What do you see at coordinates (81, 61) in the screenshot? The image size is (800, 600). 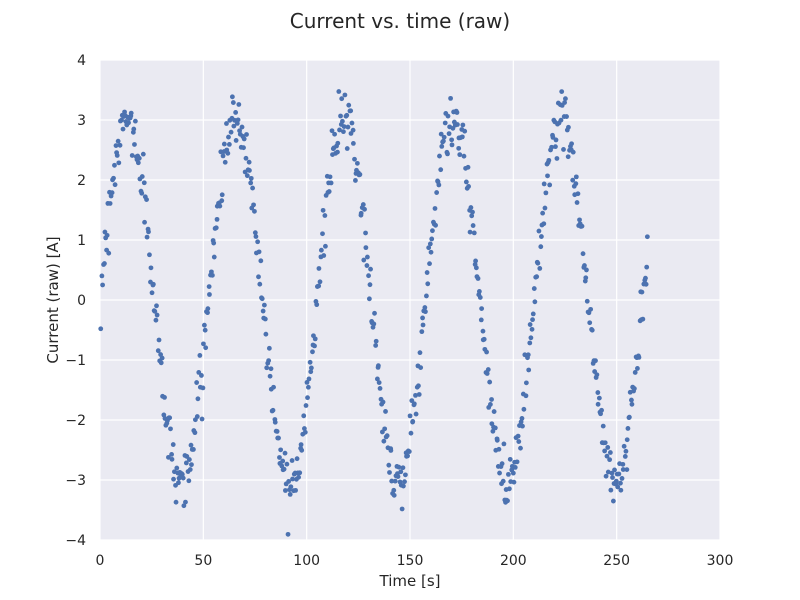 I see `y-tick-label: 4` at bounding box center [81, 61].